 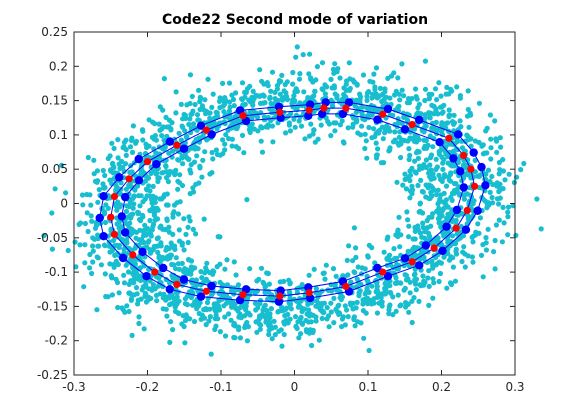 I want to click on x-tick-label: 0, so click(x=295, y=387).